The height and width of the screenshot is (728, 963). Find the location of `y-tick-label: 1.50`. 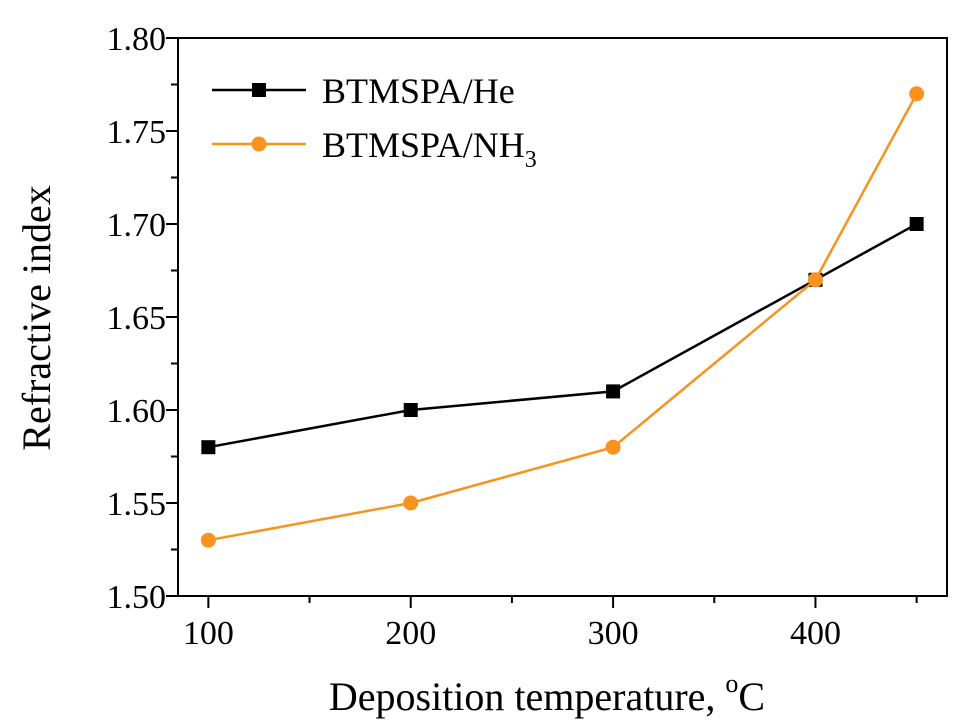

y-tick-label: 1.50 is located at coordinates (137, 597).